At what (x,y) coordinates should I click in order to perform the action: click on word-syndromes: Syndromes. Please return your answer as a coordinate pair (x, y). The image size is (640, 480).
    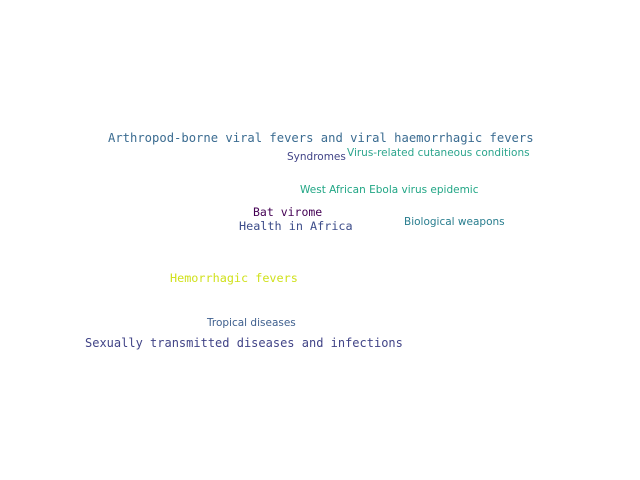
    Looking at the image, I should click on (316, 157).